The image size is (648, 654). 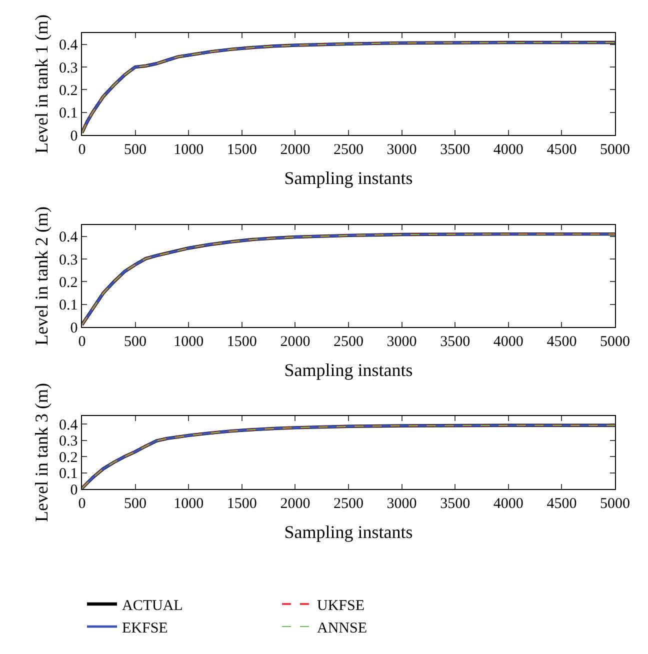 I want to click on legend-label: ACTUAL, so click(x=152, y=606).